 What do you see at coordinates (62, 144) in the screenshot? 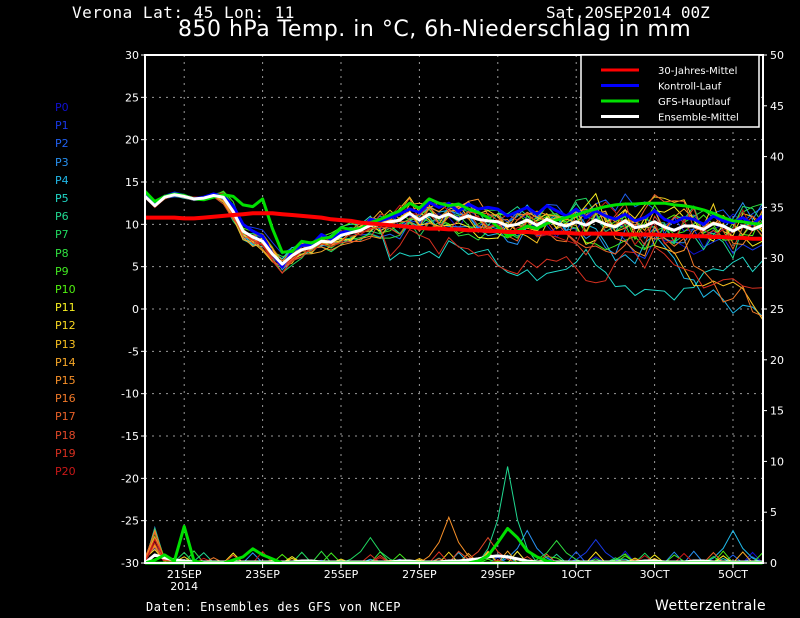
I see `member-label-p2: P2` at bounding box center [62, 144].